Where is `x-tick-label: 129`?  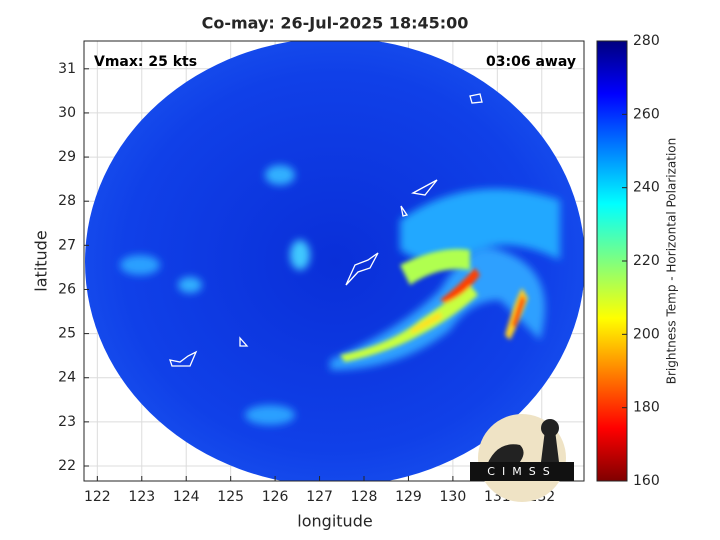 x-tick-label: 129 is located at coordinates (408, 497).